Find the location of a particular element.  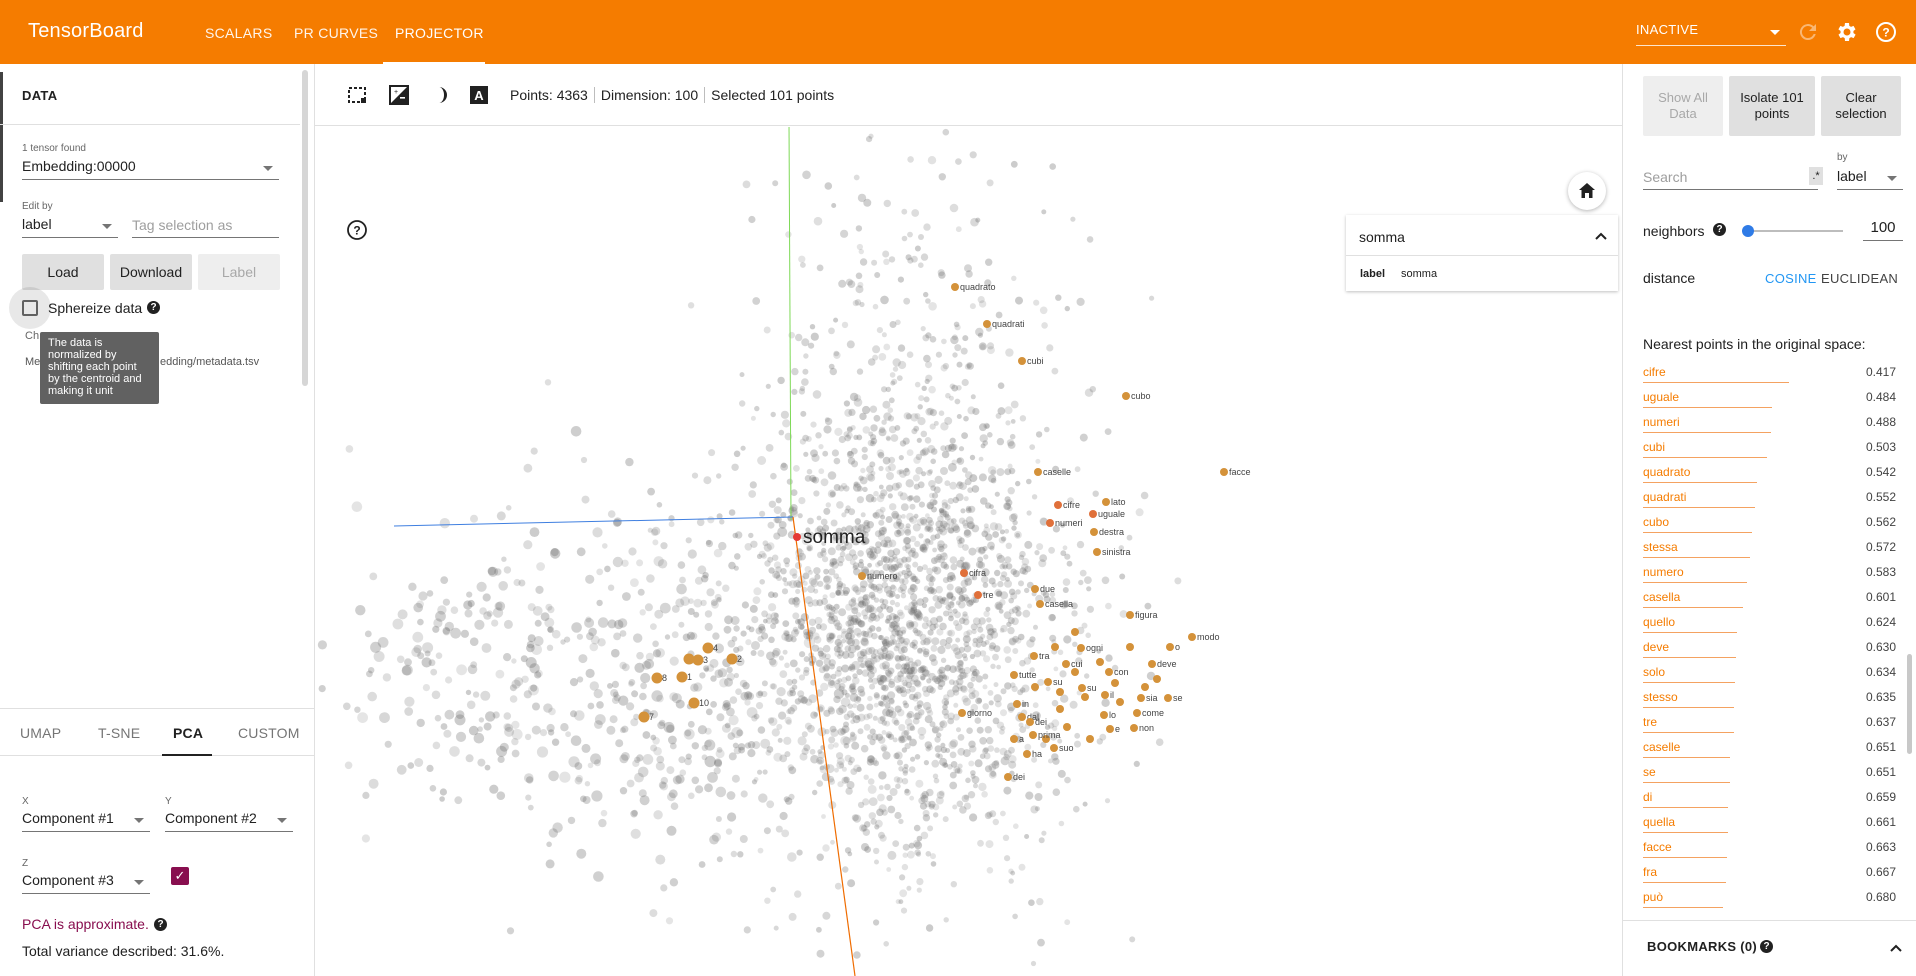

nearest-point-label: quadrati is located at coordinates (1665, 497).